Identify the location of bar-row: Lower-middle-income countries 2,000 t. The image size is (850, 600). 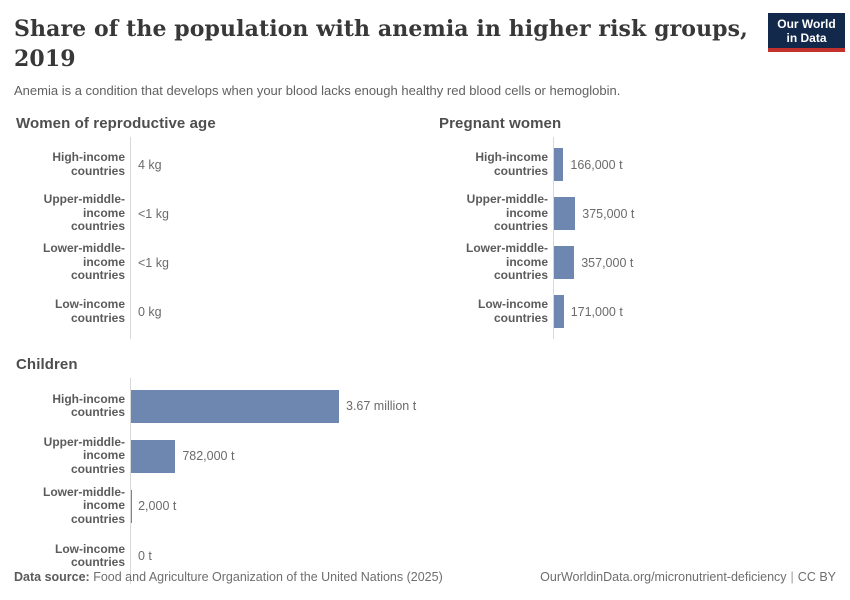
(425, 506).